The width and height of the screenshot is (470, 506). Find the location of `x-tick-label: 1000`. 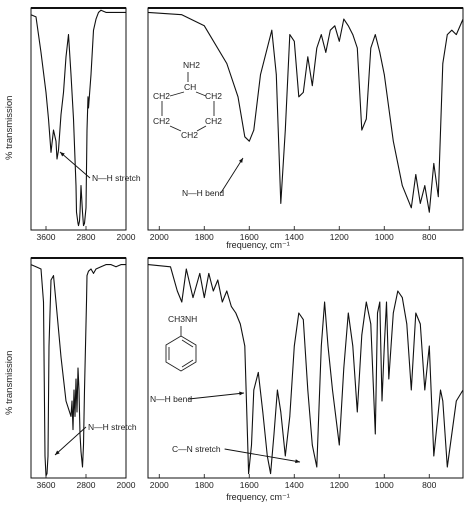

x-tick-label: 1000 is located at coordinates (384, 237).